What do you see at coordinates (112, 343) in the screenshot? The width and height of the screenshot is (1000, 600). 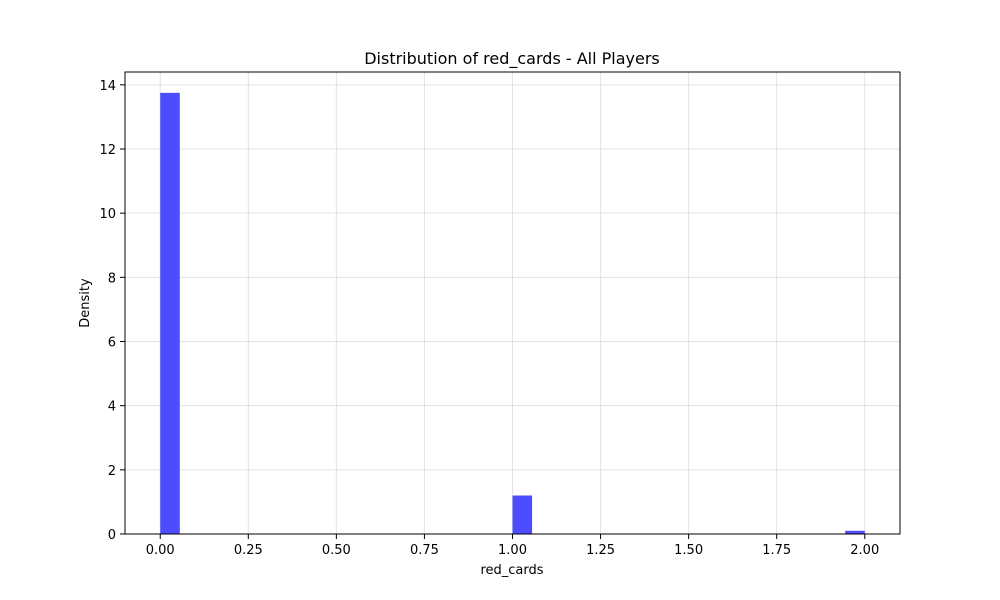 I see `y-tick-label: 6` at bounding box center [112, 343].